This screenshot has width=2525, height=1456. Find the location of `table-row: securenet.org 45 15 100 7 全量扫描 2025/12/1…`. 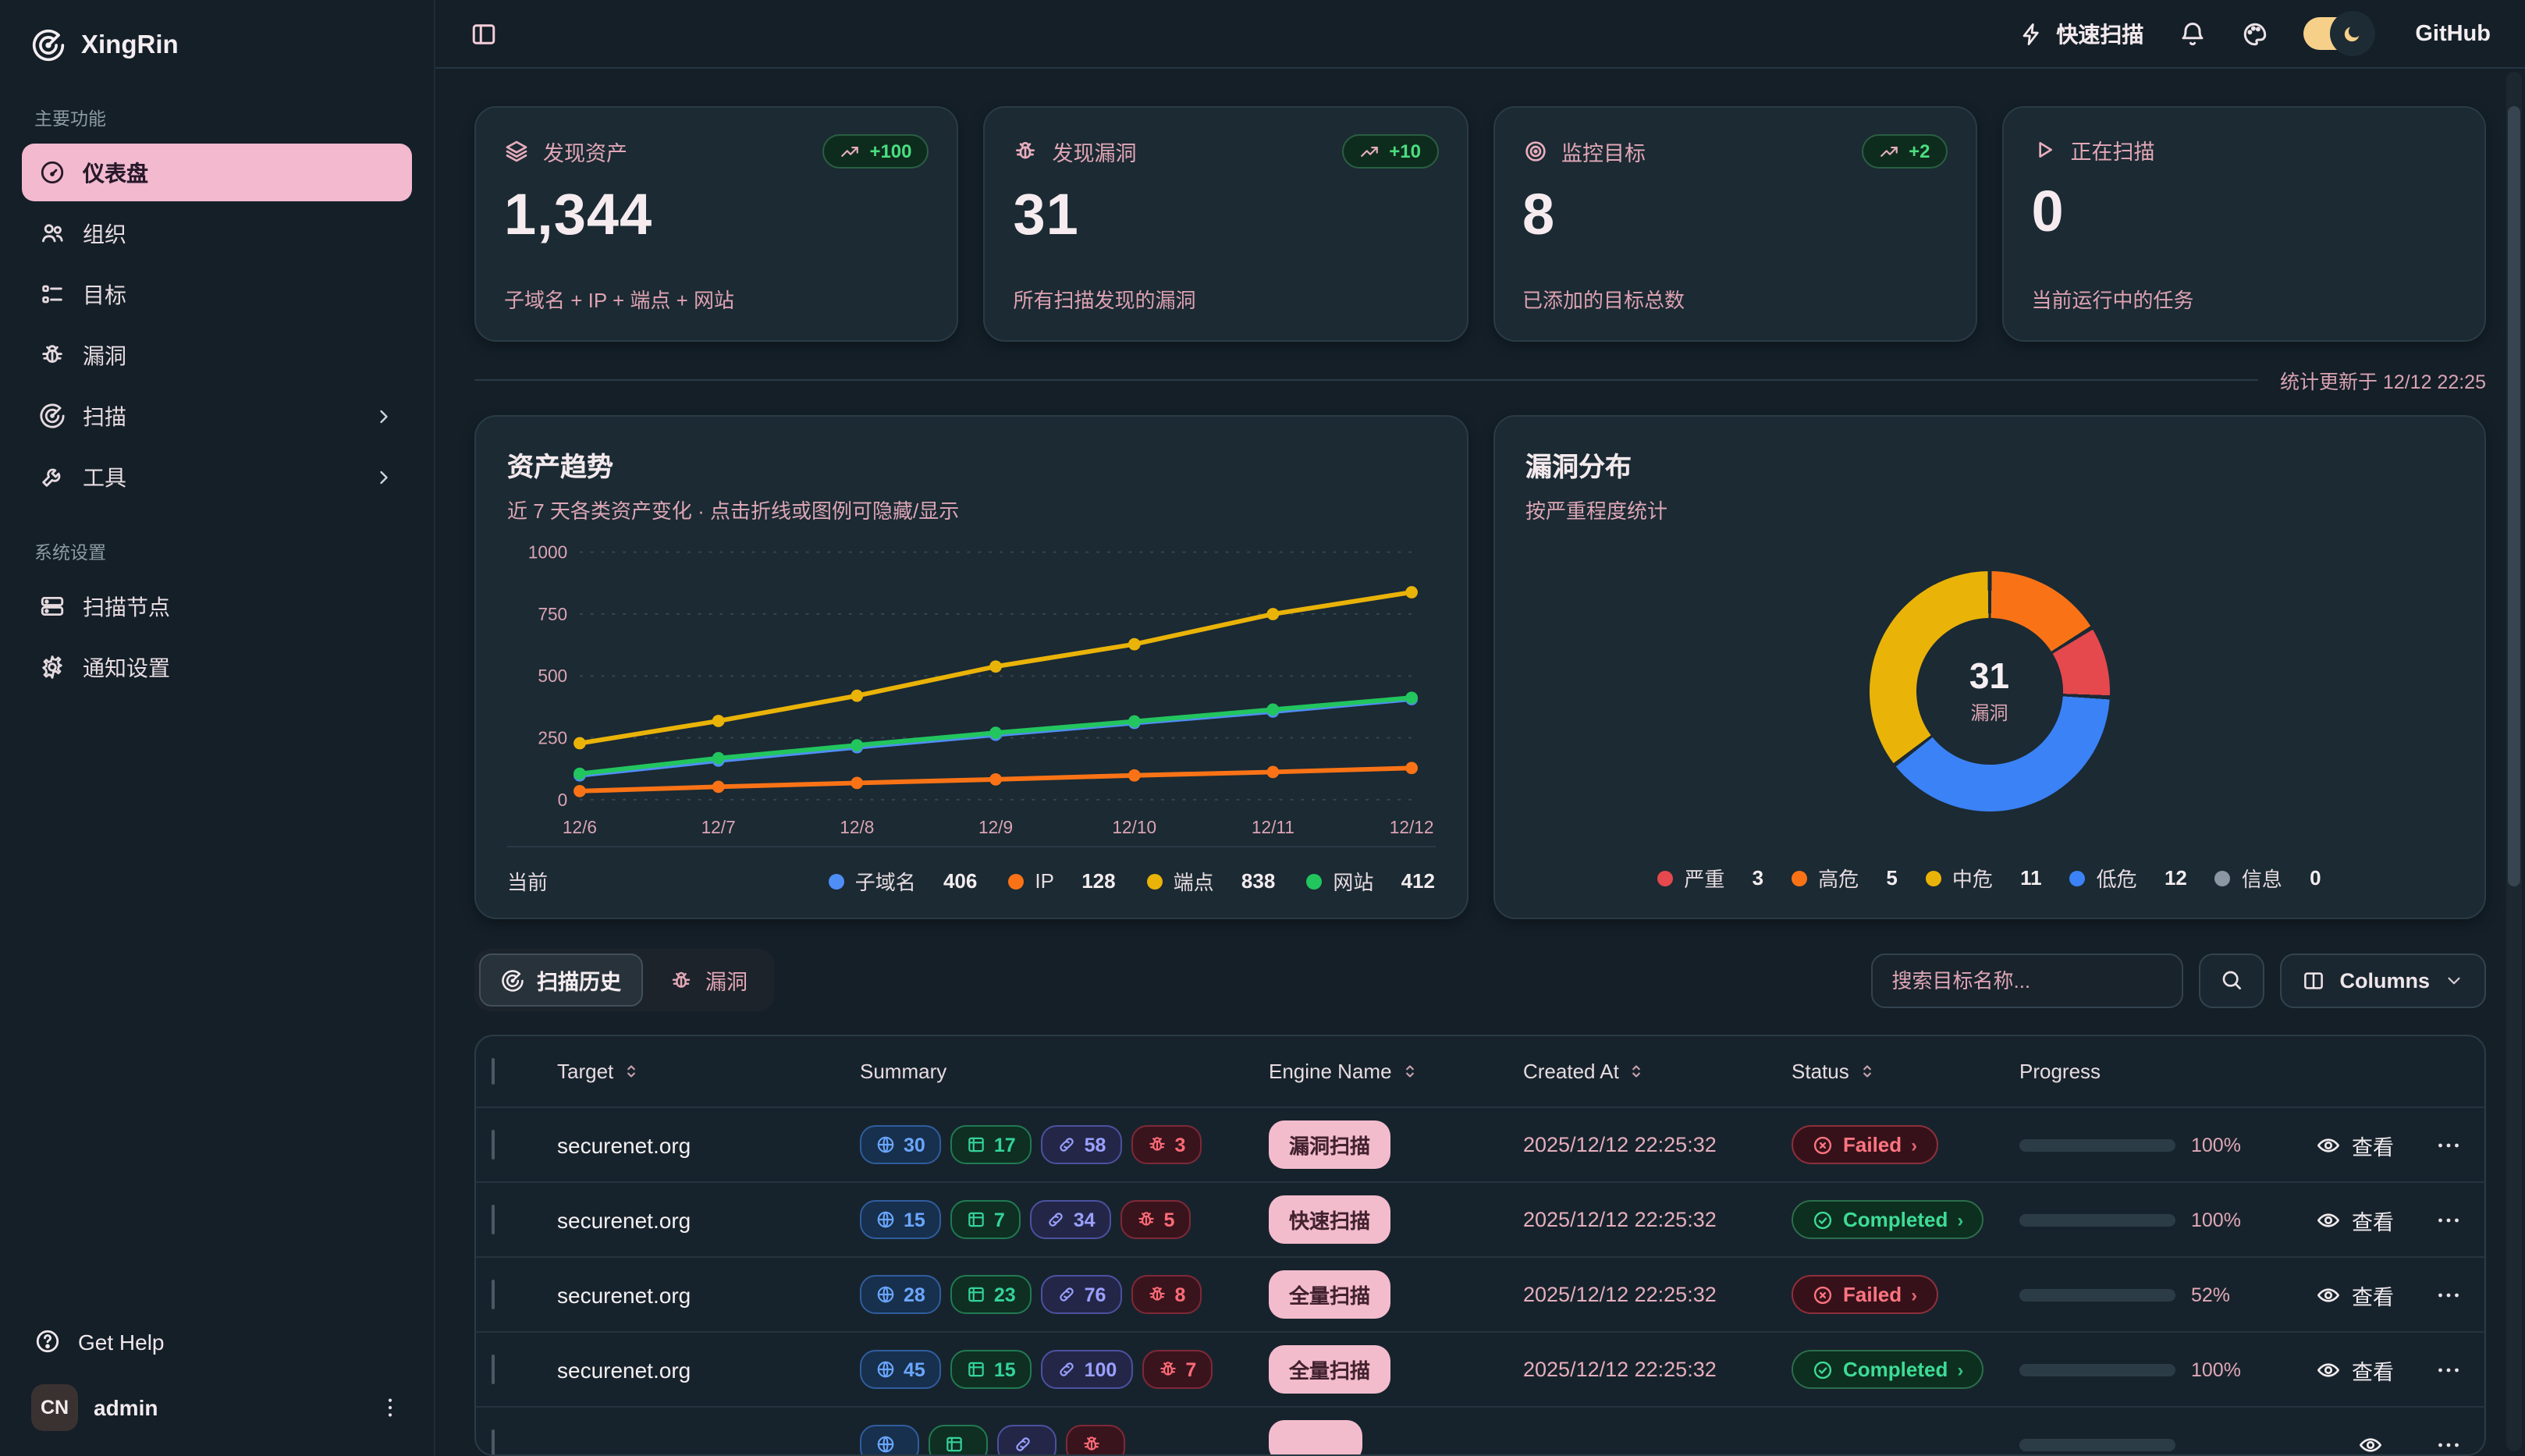

table-row: securenet.org 45 15 100 7 全量扫描 2025/12/1… is located at coordinates (1480, 1371).